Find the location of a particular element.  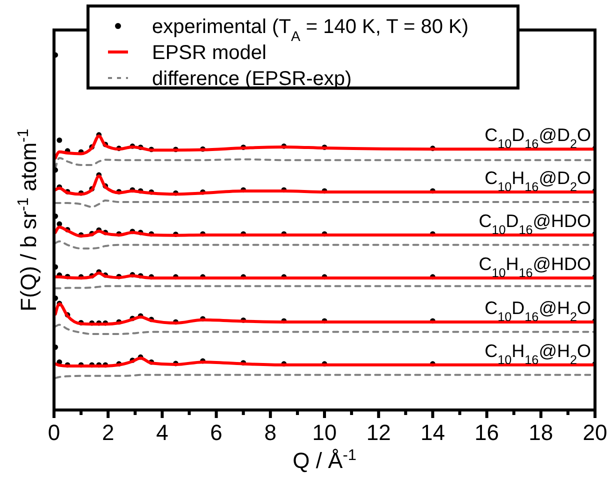

x-tick-label: 8 is located at coordinates (270, 432).